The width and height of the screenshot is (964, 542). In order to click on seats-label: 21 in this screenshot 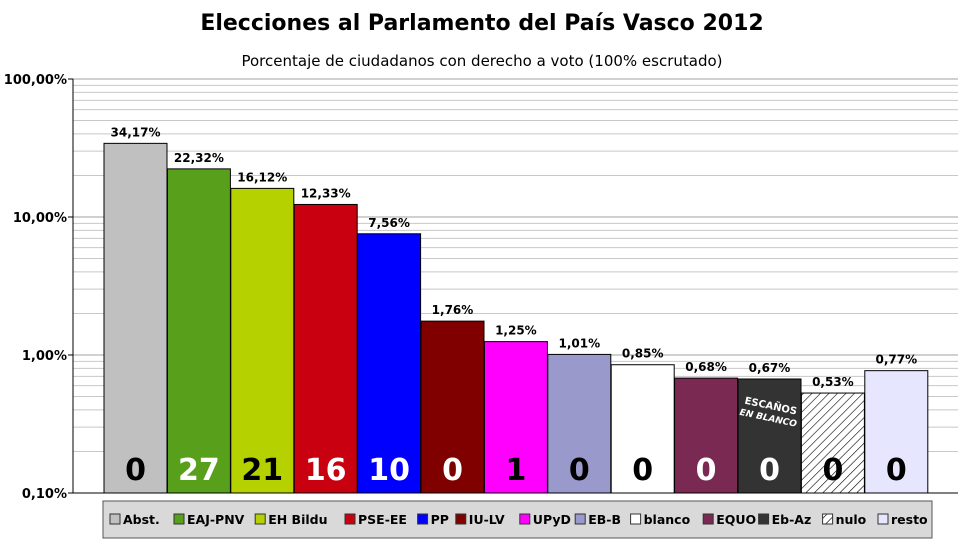, I will do `click(262, 470)`.